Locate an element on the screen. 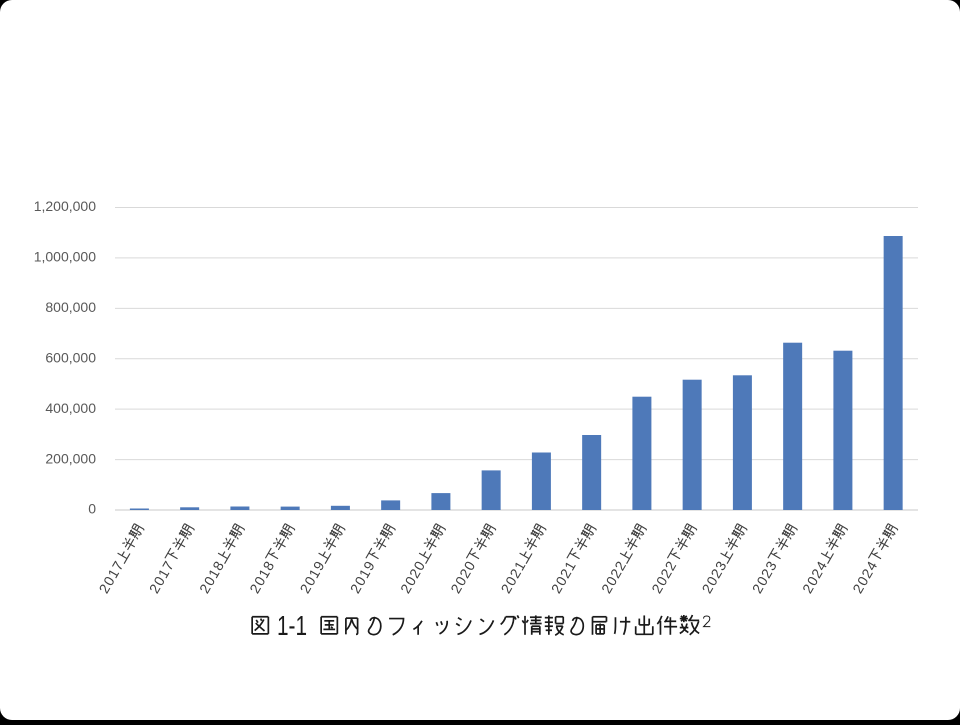 The width and height of the screenshot is (960, 725). svg-text: 600,000 is located at coordinates (70, 357).